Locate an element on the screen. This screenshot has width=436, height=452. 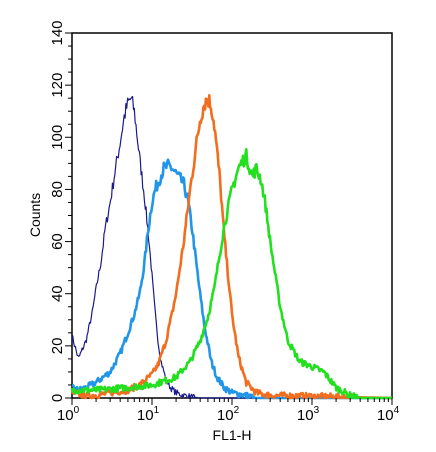
y-tick-label: 60 is located at coordinates (57, 241).